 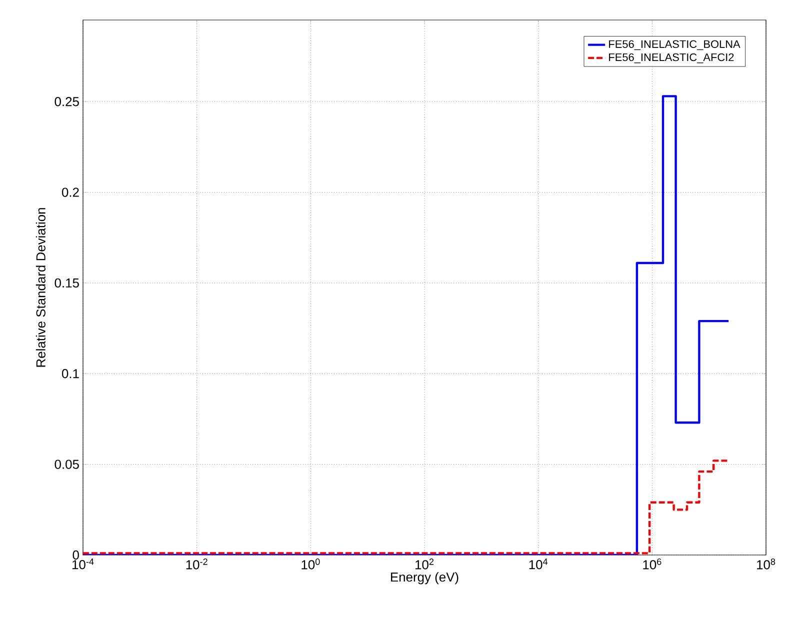 I want to click on x-tick-label: 10$^{0}$, so click(x=311, y=564).